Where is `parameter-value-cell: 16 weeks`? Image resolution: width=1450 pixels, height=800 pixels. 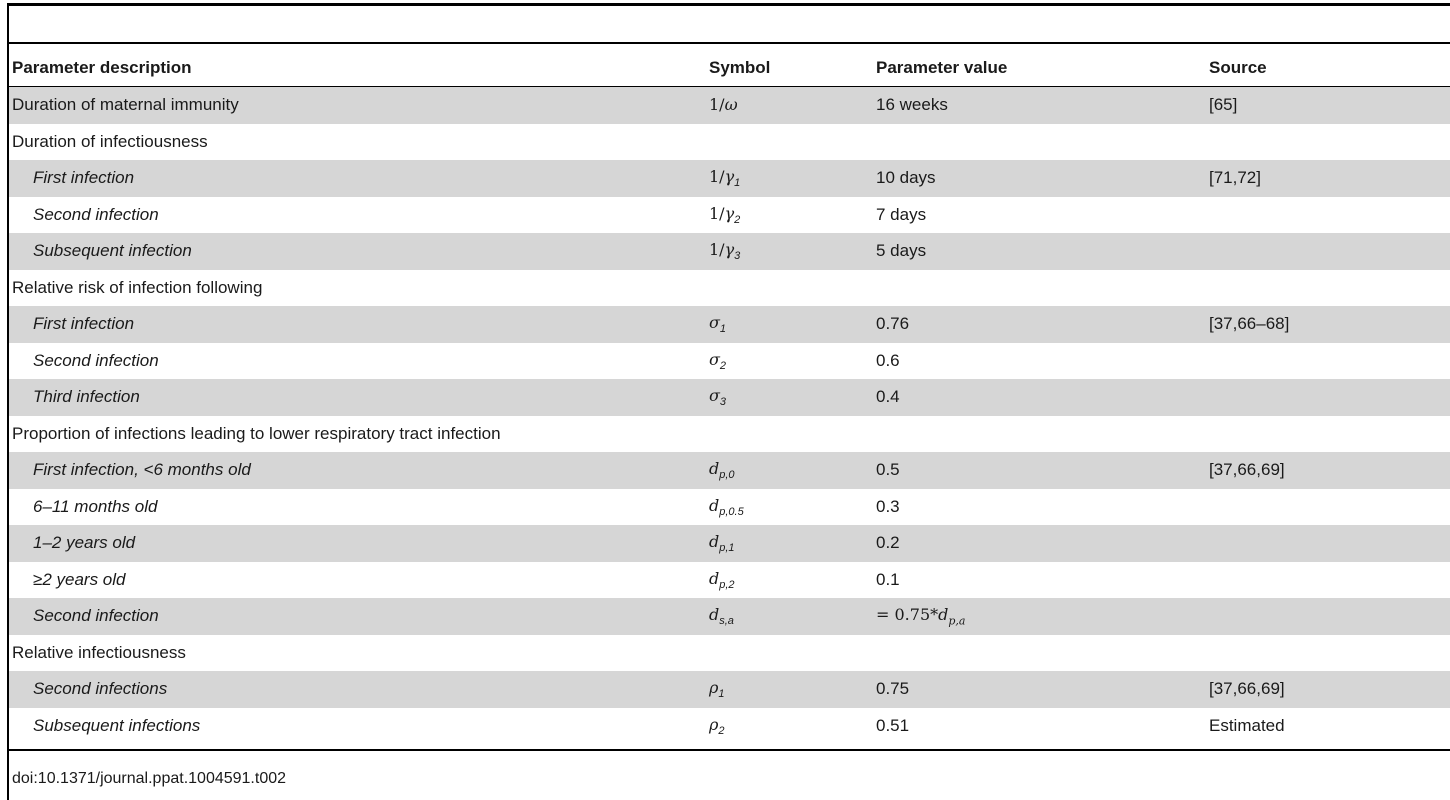
parameter-value-cell: 16 weeks is located at coordinates (1039, 105).